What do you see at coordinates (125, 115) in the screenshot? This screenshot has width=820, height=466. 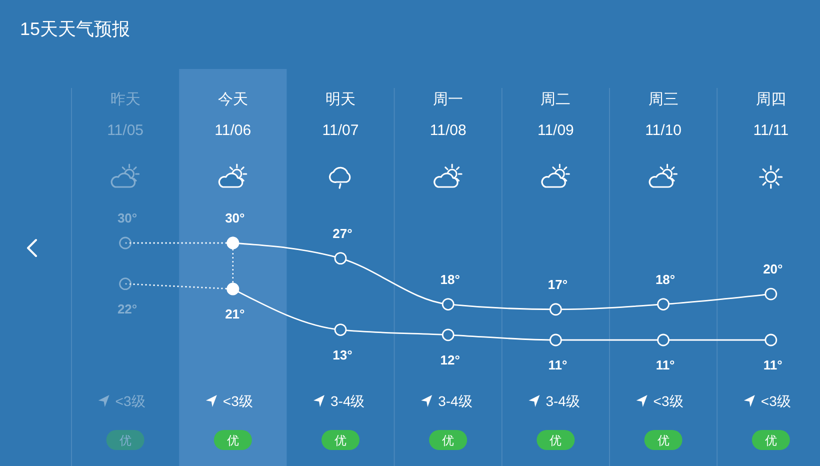 I see `x-tick-label: 昨天 11/05` at bounding box center [125, 115].